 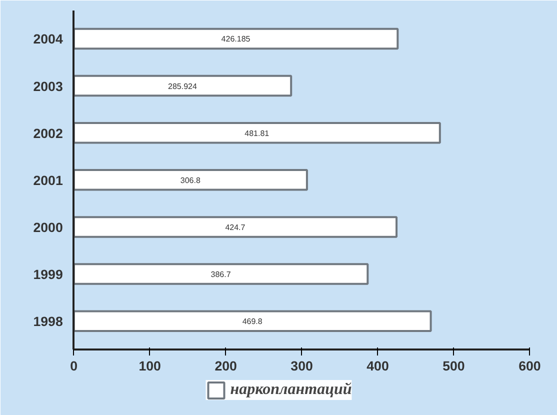 I want to click on y-tick-label: 2000, so click(x=48, y=227).